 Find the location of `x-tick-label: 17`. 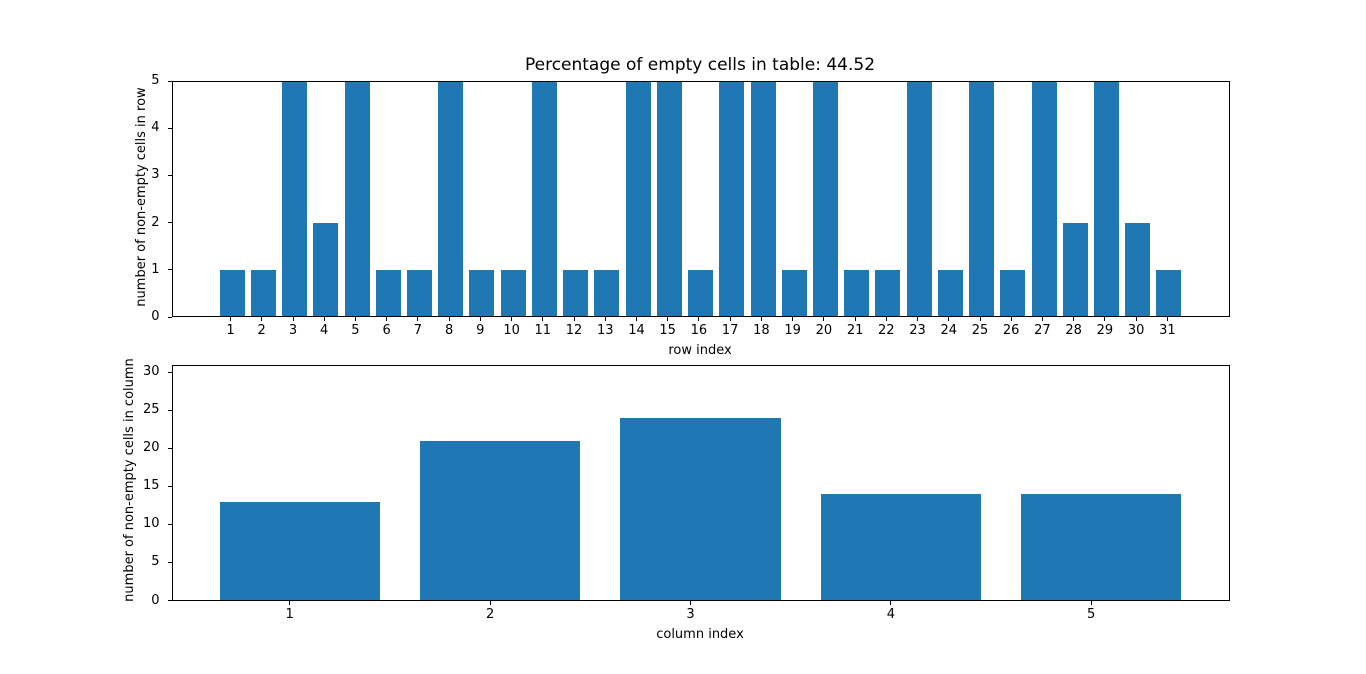

x-tick-label: 17 is located at coordinates (730, 330).